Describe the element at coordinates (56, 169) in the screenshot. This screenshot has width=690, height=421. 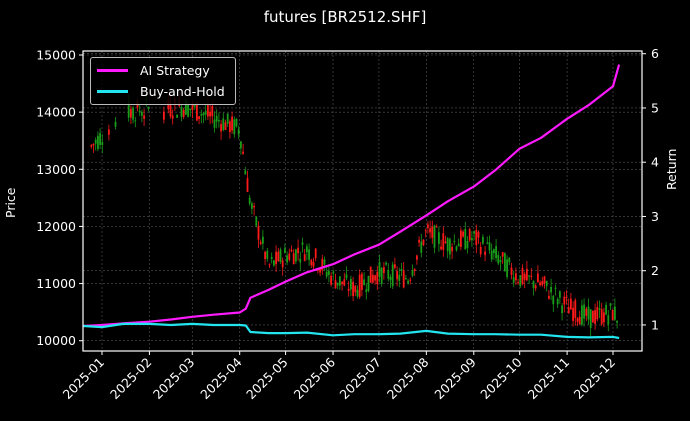
I see `svg-text: 13000` at that location.